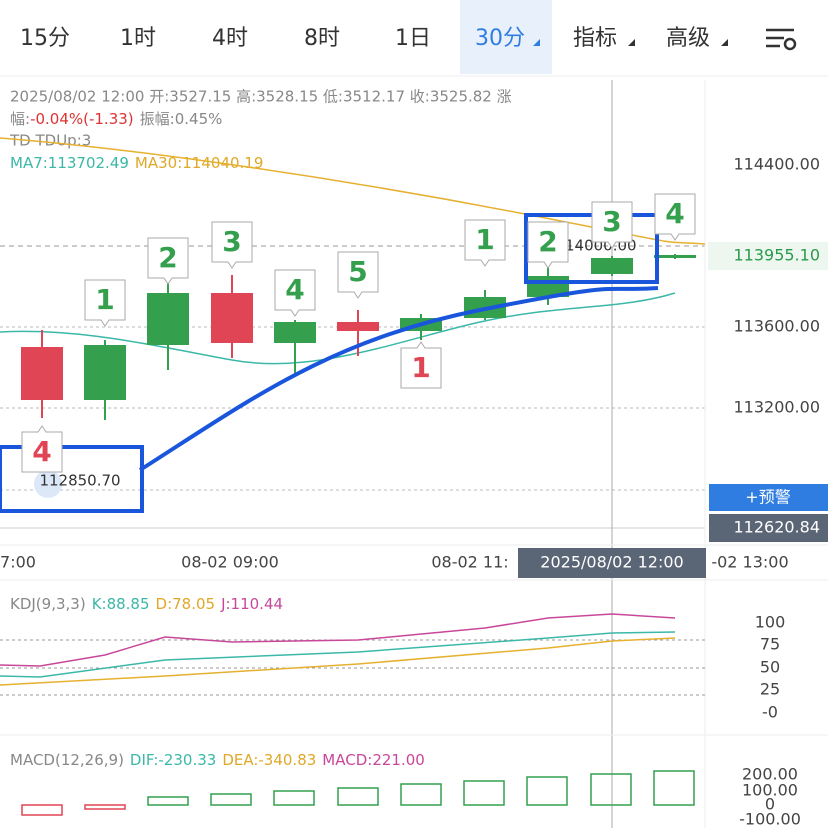 The image size is (828, 828). Describe the element at coordinates (136, 163) in the screenshot. I see `ma-info: MA7:113702.49 MA30:114040.19` at that location.